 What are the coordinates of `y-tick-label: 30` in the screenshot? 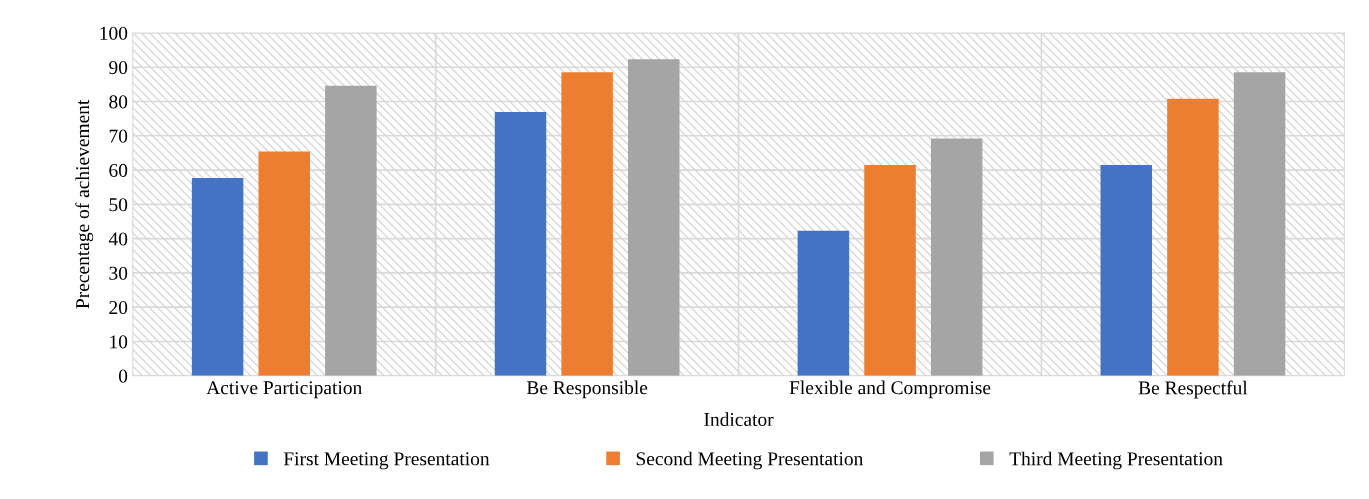 It's located at (118, 273).